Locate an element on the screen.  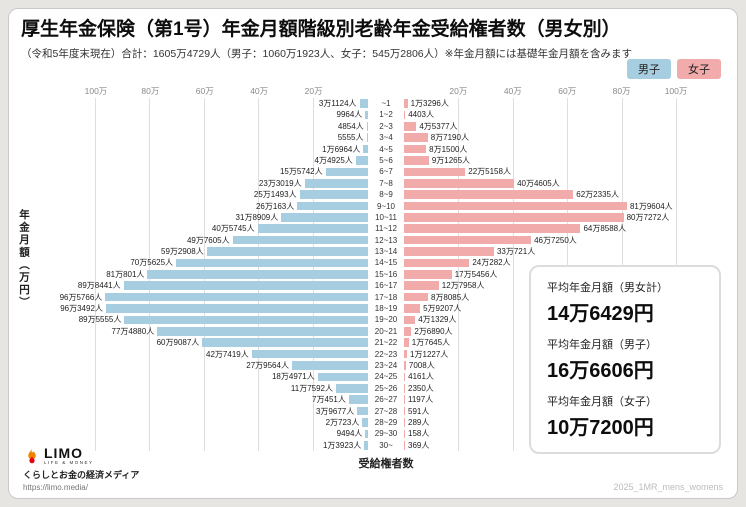
pyramid-row: 3万9677人 27~28 591人 is located at coordinates (386, 410).